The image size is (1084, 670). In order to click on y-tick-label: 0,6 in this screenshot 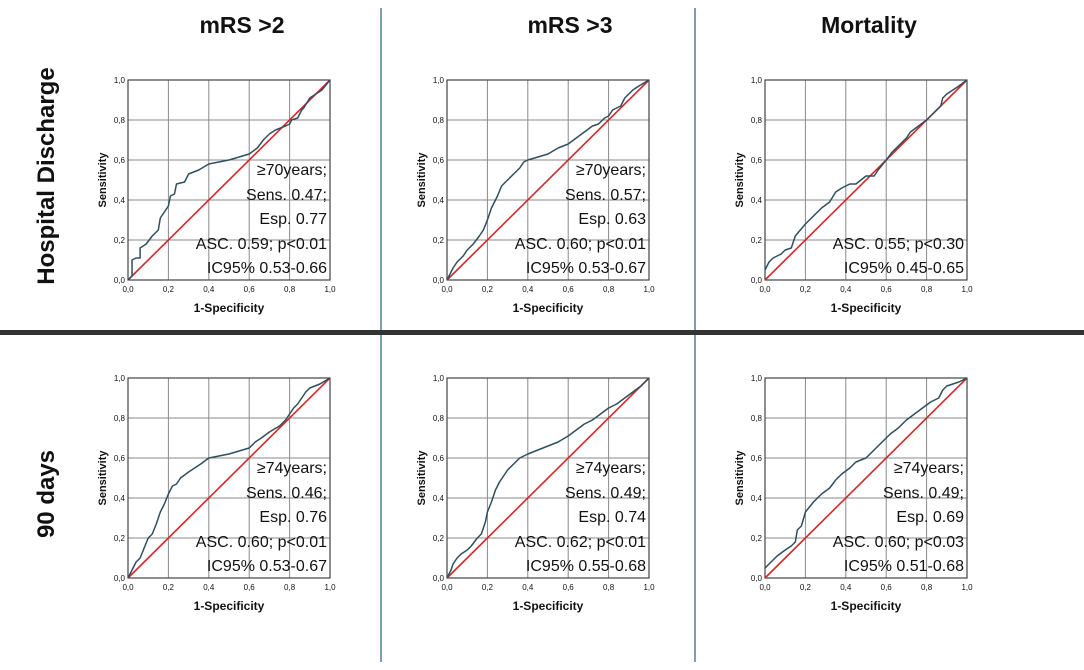, I will do `click(439, 160)`.